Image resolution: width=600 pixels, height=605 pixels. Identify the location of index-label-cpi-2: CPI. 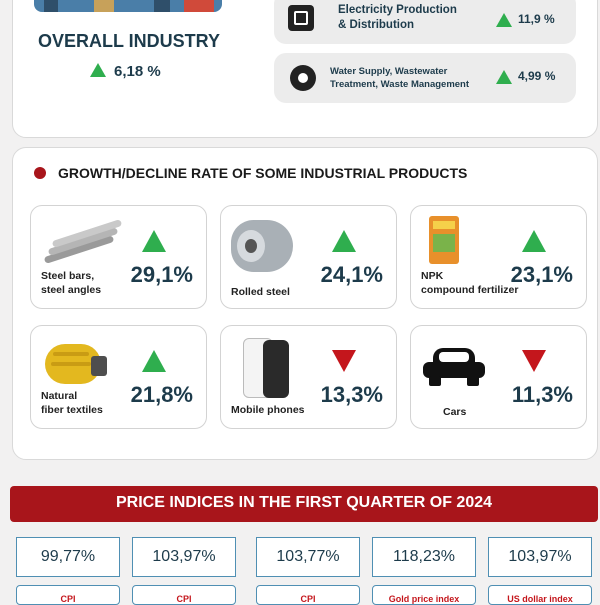
(184, 595).